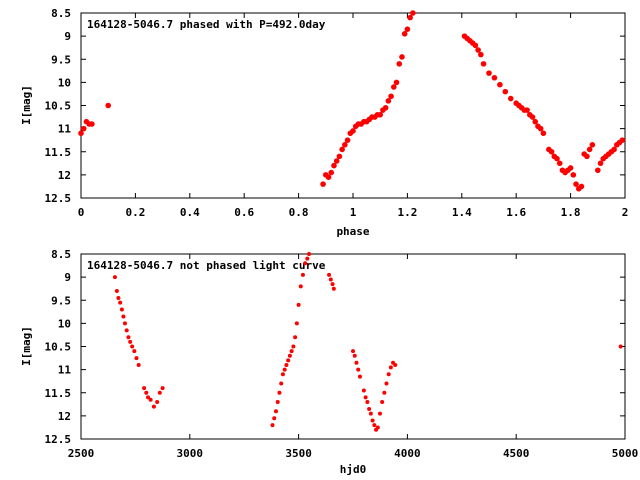 This screenshot has height=480, width=640. What do you see at coordinates (352, 231) in the screenshot?
I see `phased-x-axis-label: phase` at bounding box center [352, 231].